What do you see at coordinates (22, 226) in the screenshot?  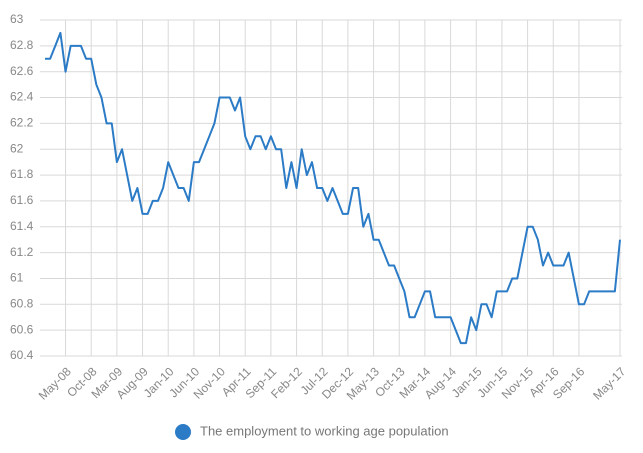 I see `y-tick-label: 61.4` at bounding box center [22, 226].